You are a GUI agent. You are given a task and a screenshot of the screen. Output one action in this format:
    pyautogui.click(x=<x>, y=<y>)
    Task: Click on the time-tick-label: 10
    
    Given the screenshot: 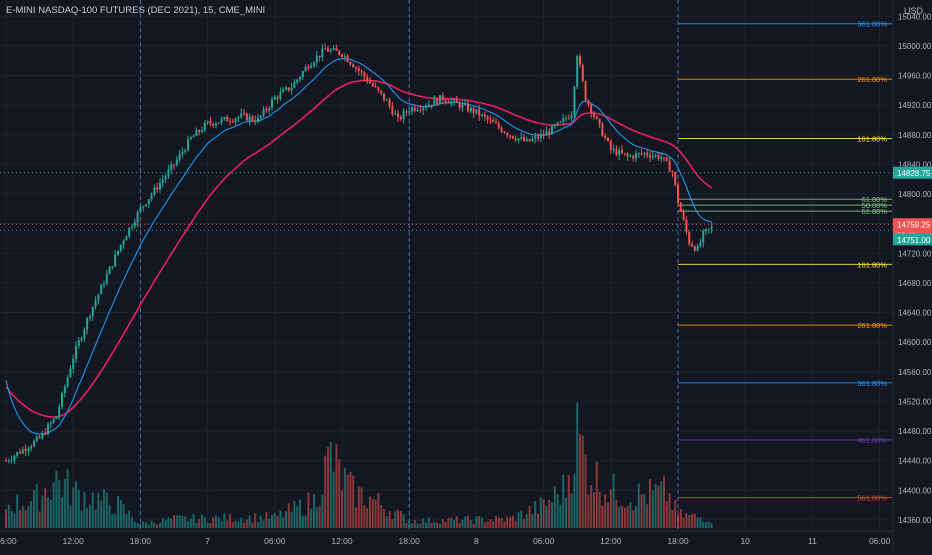 What is the action you would take?
    pyautogui.click(x=745, y=541)
    